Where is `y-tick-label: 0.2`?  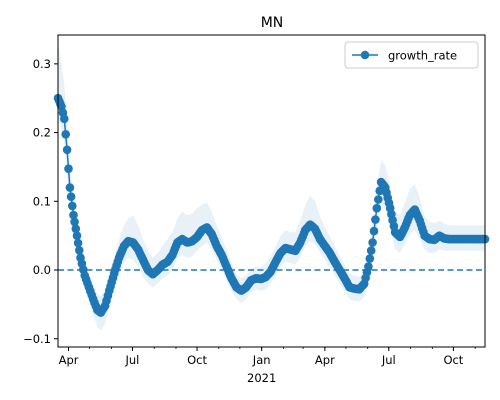
y-tick-label: 0.2 is located at coordinates (42, 133).